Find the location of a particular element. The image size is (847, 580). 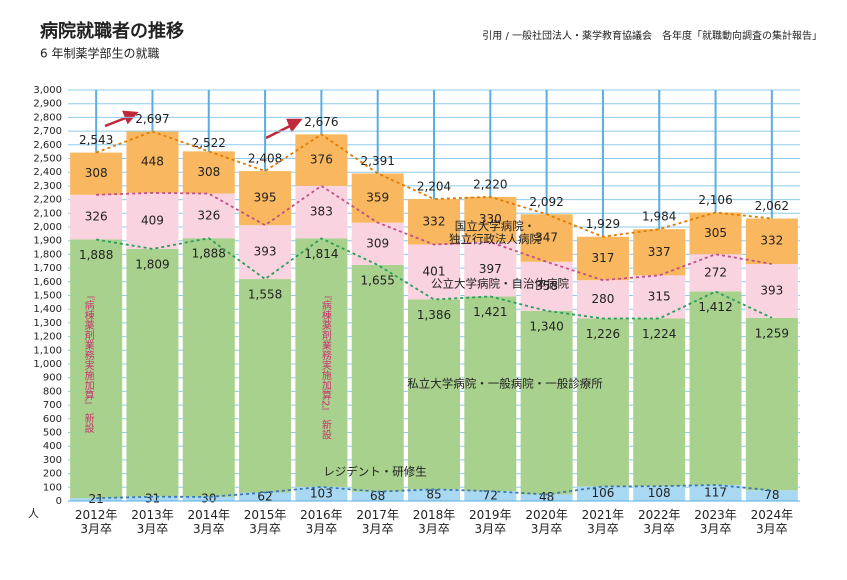

x-tick-label: 2015年 3月卒 is located at coordinates (265, 522).